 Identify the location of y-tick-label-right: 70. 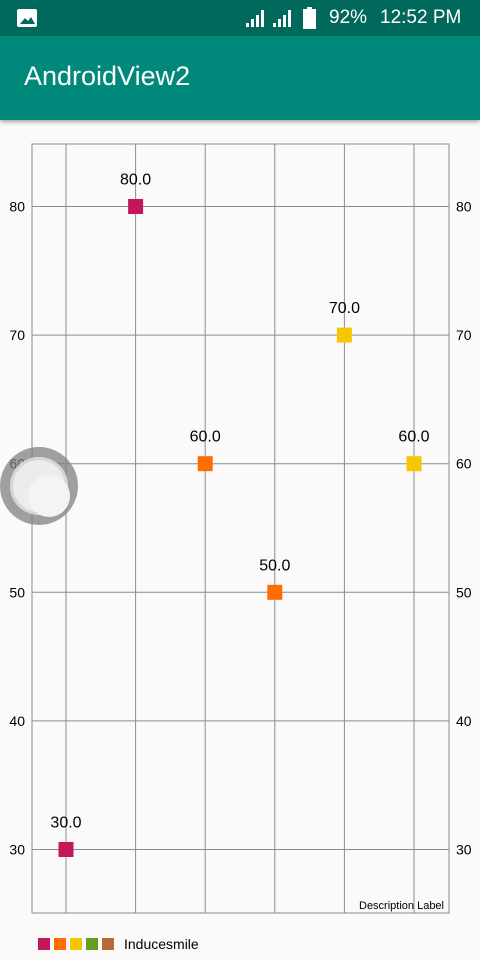
(464, 335).